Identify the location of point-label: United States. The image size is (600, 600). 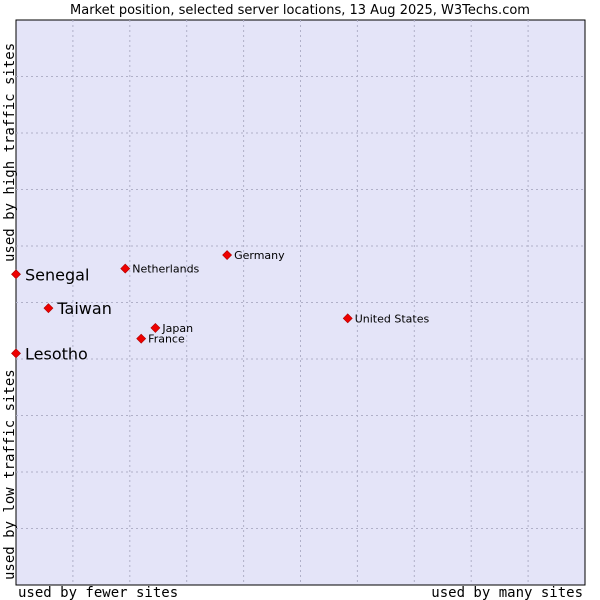
(392, 318).